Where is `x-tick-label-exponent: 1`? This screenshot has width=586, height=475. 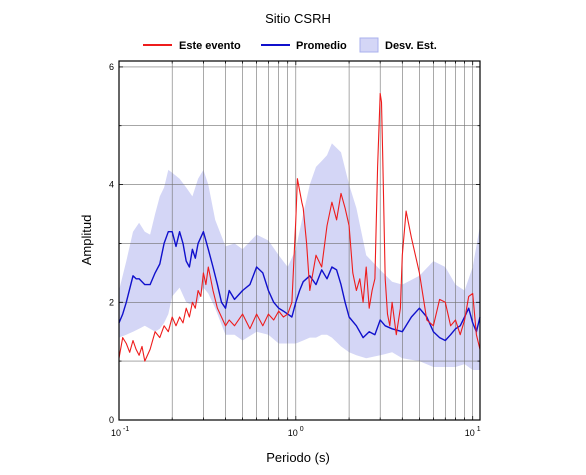 x-tick-label-exponent: 1 is located at coordinates (479, 429).